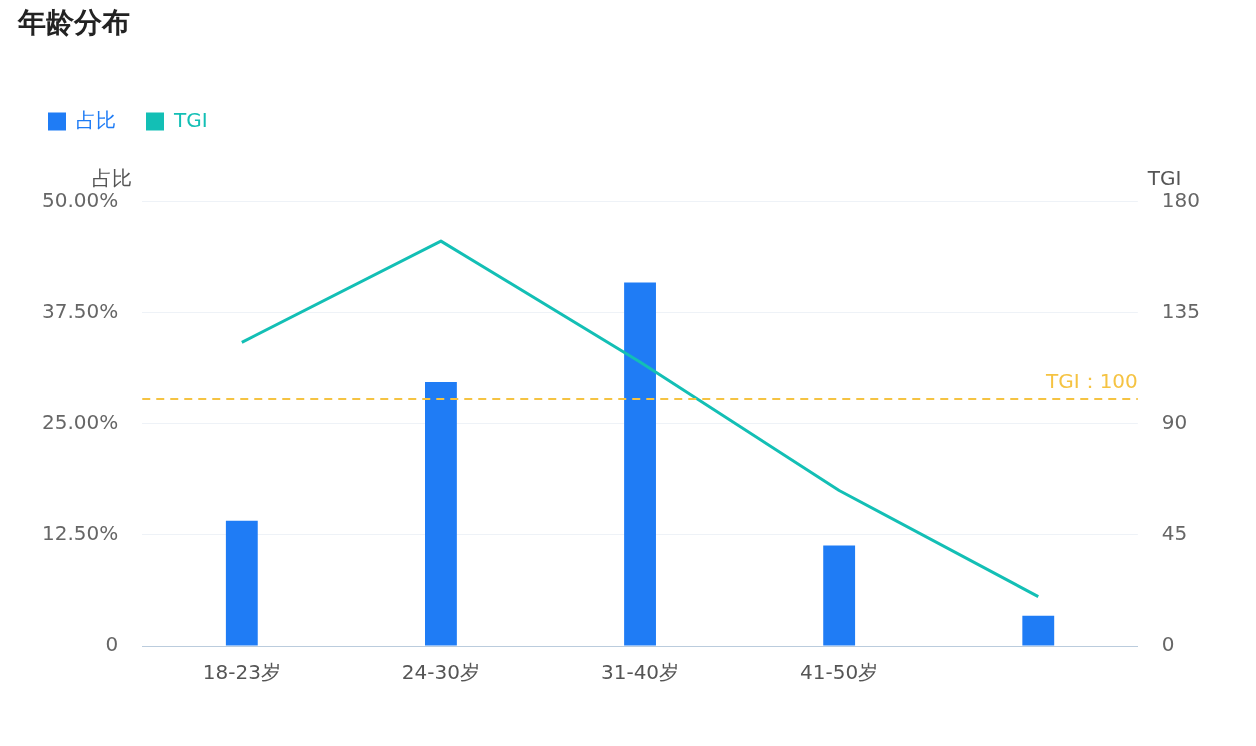 Image resolution: width=1256 pixels, height=746 pixels. Describe the element at coordinates (1174, 422) in the screenshot. I see `y2-tick-label: 90` at that location.